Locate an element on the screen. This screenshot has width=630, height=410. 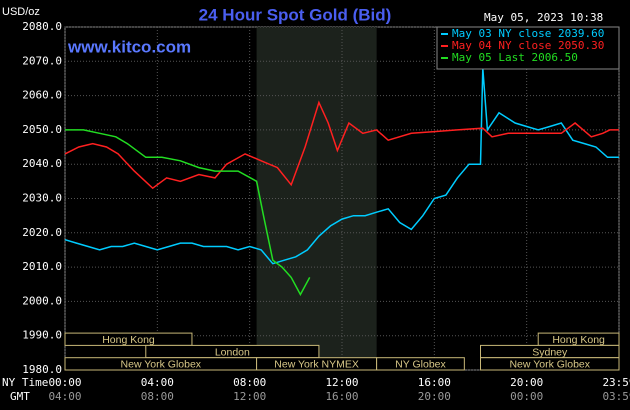
legend-entry: May 03 NY close 2039.60 is located at coordinates (528, 33).